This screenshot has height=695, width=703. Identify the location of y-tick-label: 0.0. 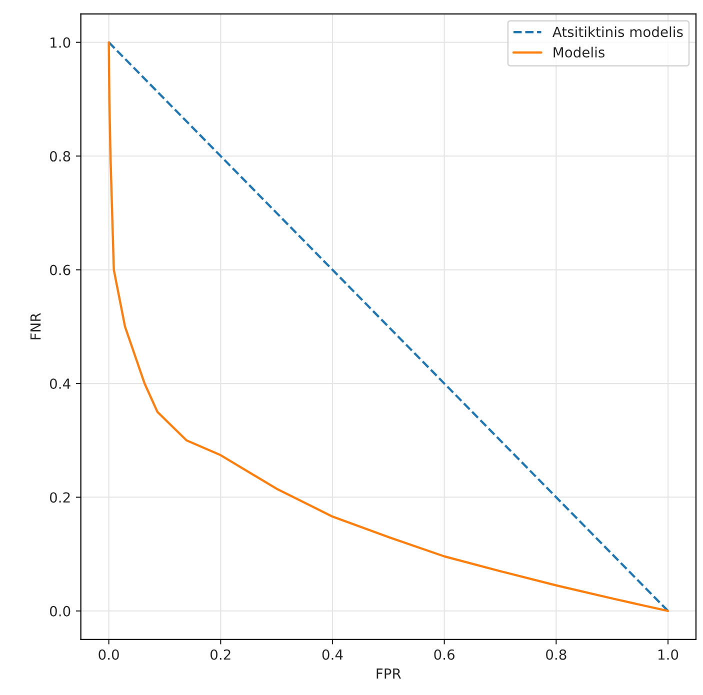
(60, 611).